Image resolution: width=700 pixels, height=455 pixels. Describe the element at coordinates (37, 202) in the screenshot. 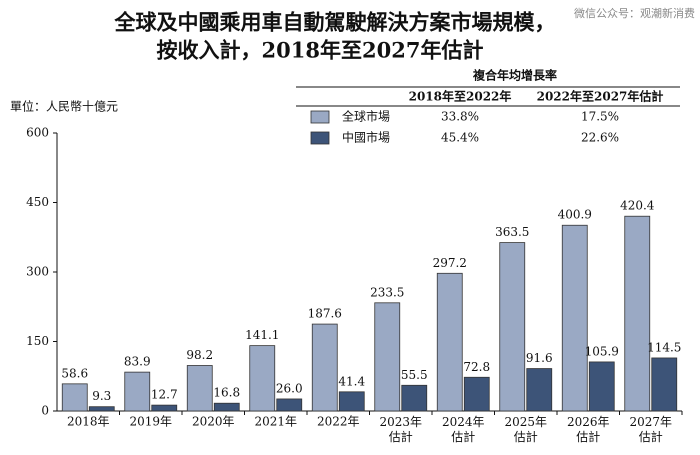

I see `y-tick-label: 450` at that location.